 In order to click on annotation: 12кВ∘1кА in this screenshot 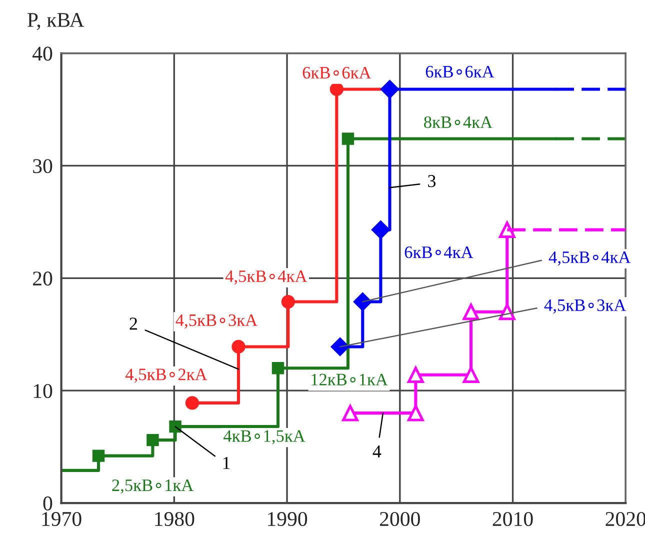, I will do `click(350, 380)`.